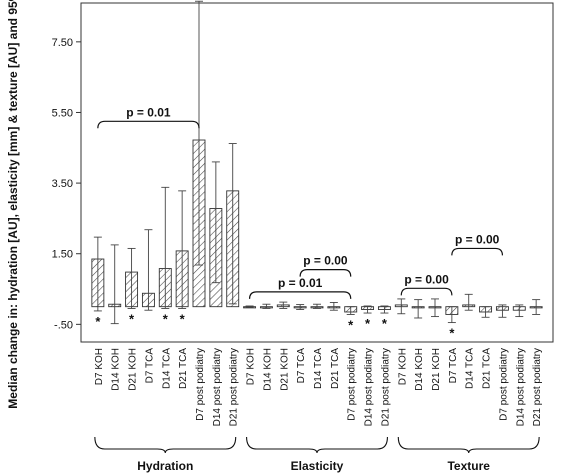 The image size is (567, 474). I want to click on y-tick-label: -.50, so click(63, 325).